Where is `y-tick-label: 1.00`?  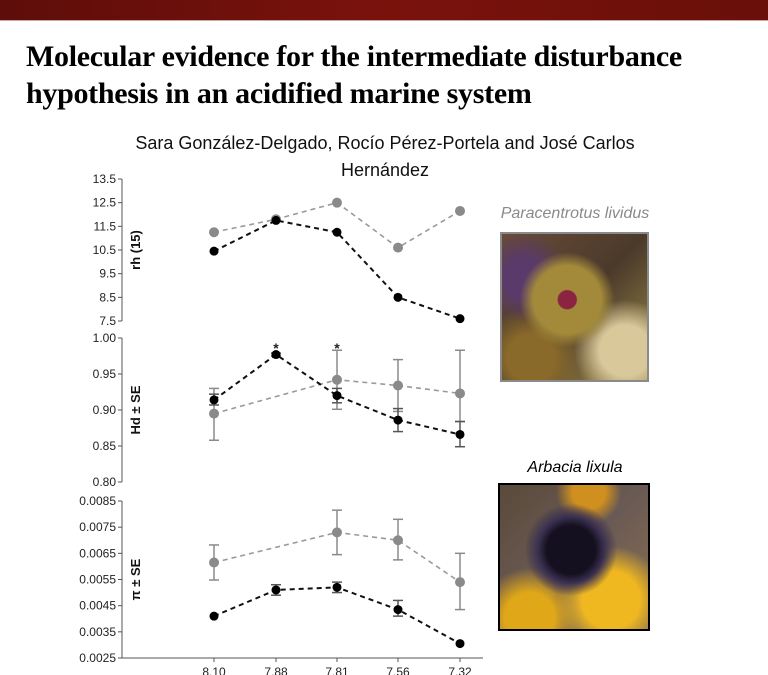
y-tick-label: 1.00 is located at coordinates (105, 338).